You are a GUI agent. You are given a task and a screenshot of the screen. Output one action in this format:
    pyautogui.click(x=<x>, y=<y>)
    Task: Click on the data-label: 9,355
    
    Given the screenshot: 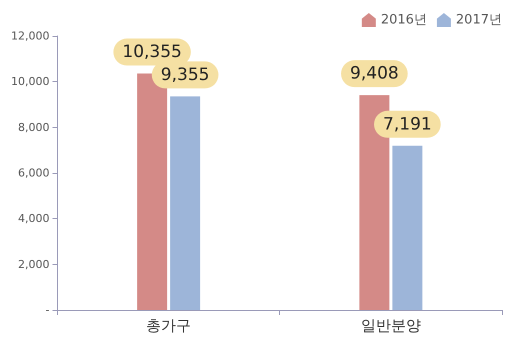 What is the action you would take?
    pyautogui.click(x=185, y=74)
    